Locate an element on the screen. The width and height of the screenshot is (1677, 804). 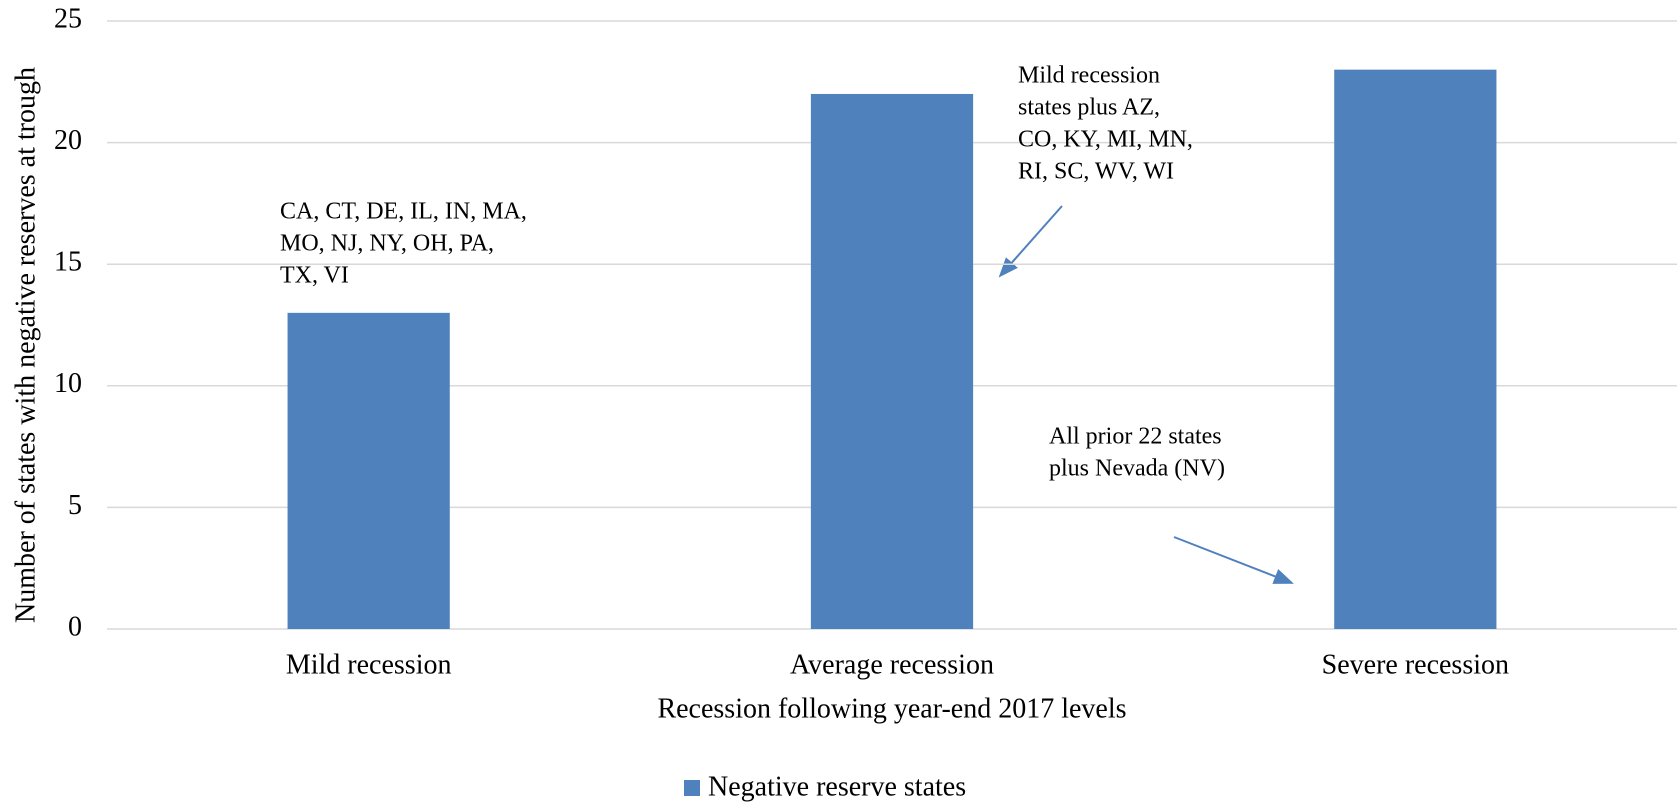
y-tick-label: 20 is located at coordinates (68, 140).